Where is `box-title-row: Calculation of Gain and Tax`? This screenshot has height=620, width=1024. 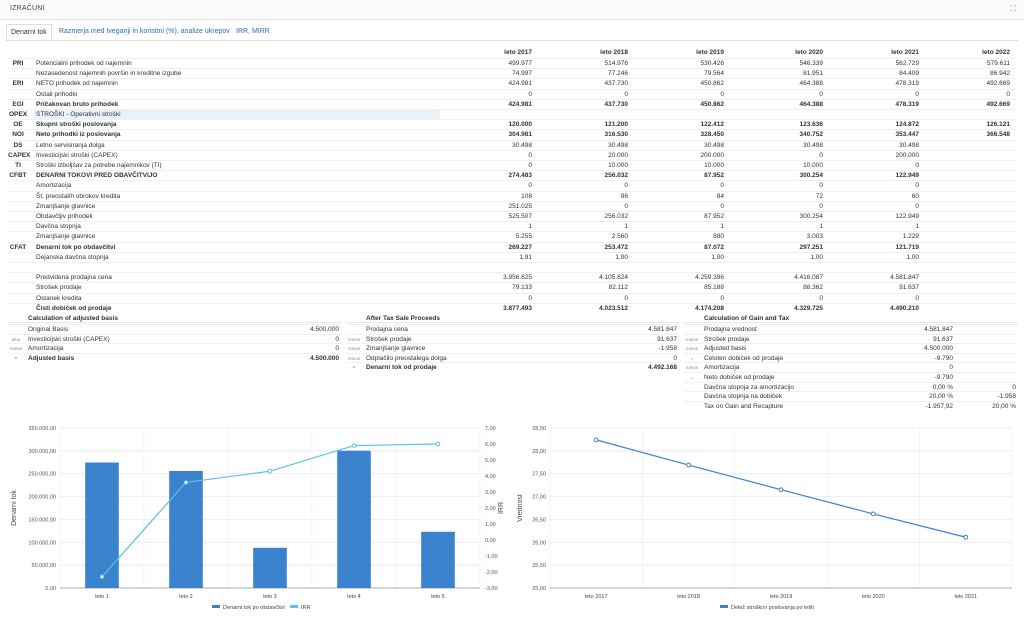 box-title-row: Calculation of Gain and Tax is located at coordinates (851, 319).